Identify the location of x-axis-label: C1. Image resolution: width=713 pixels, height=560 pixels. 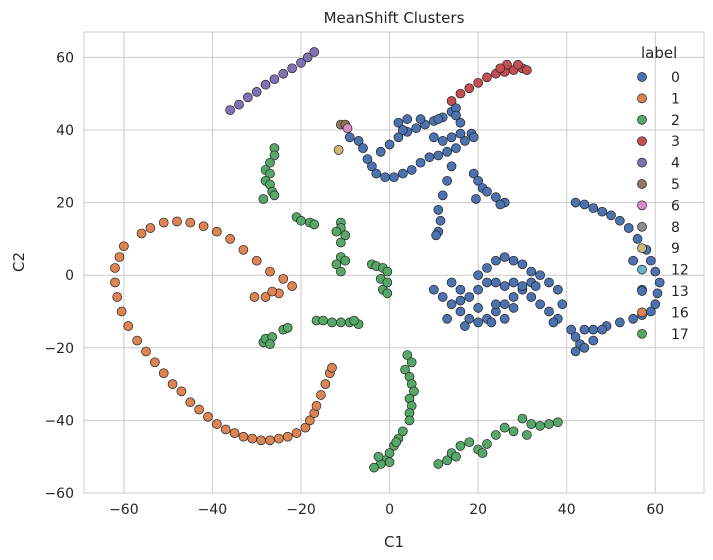
(394, 542).